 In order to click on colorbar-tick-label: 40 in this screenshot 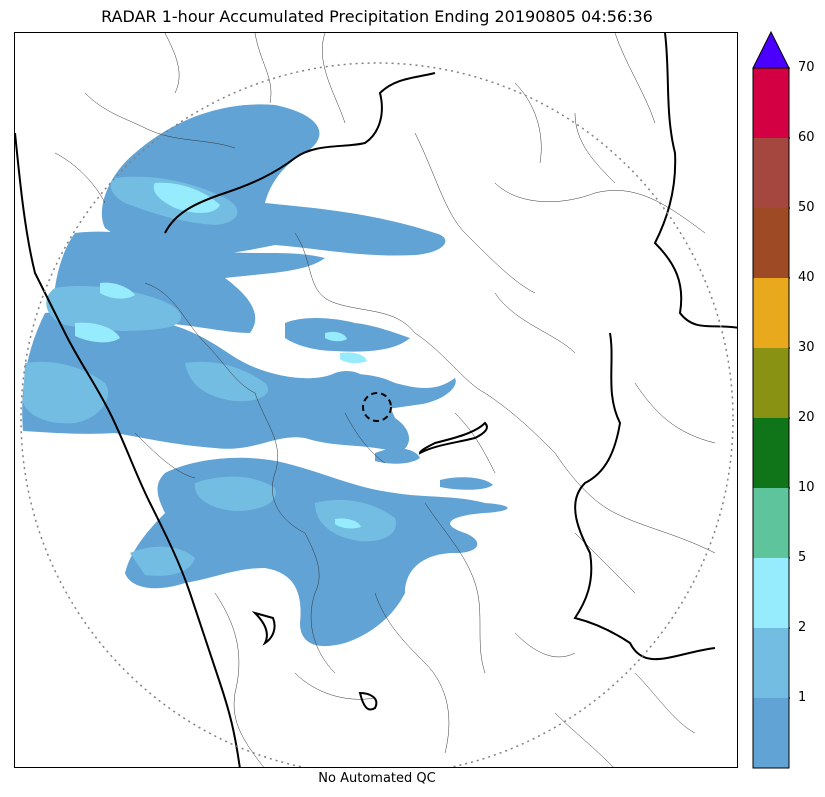, I will do `click(806, 277)`.